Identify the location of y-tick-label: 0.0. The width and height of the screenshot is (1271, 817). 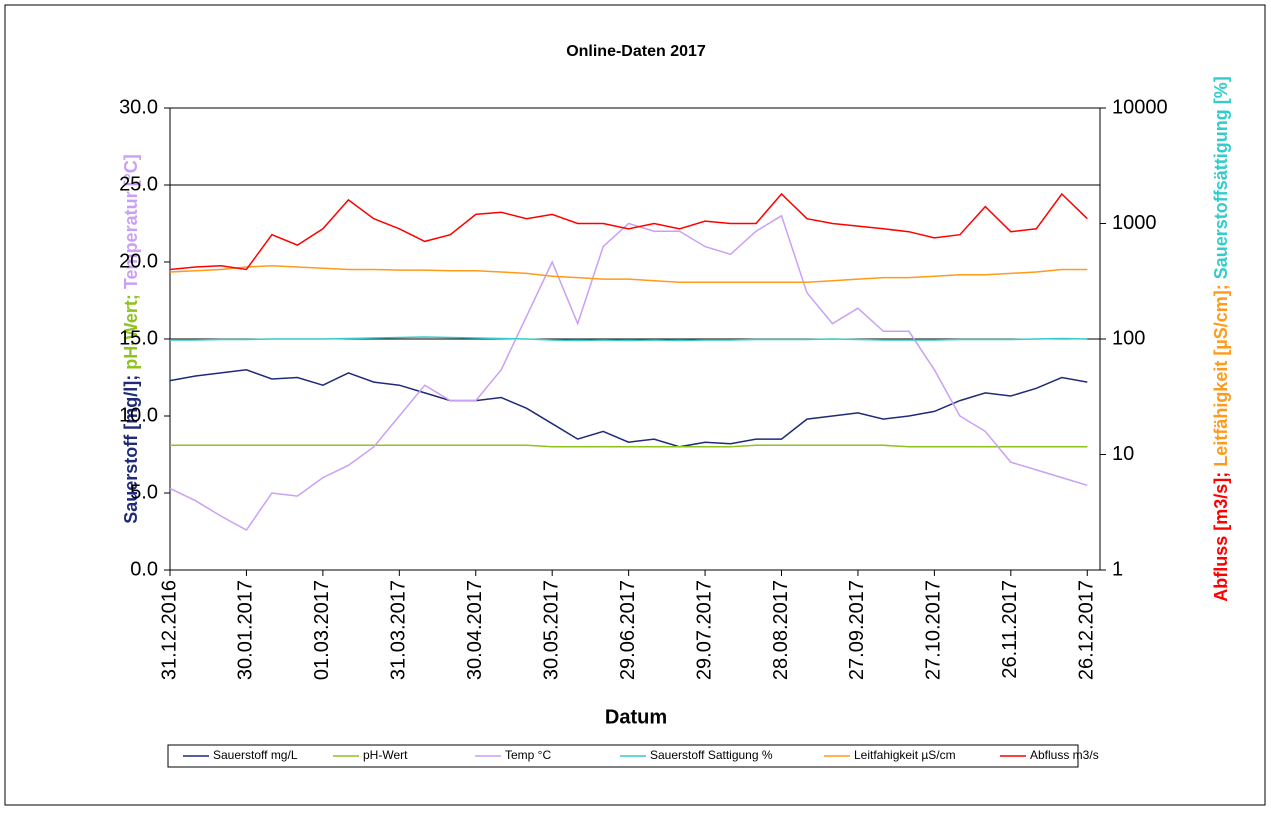
(144, 569).